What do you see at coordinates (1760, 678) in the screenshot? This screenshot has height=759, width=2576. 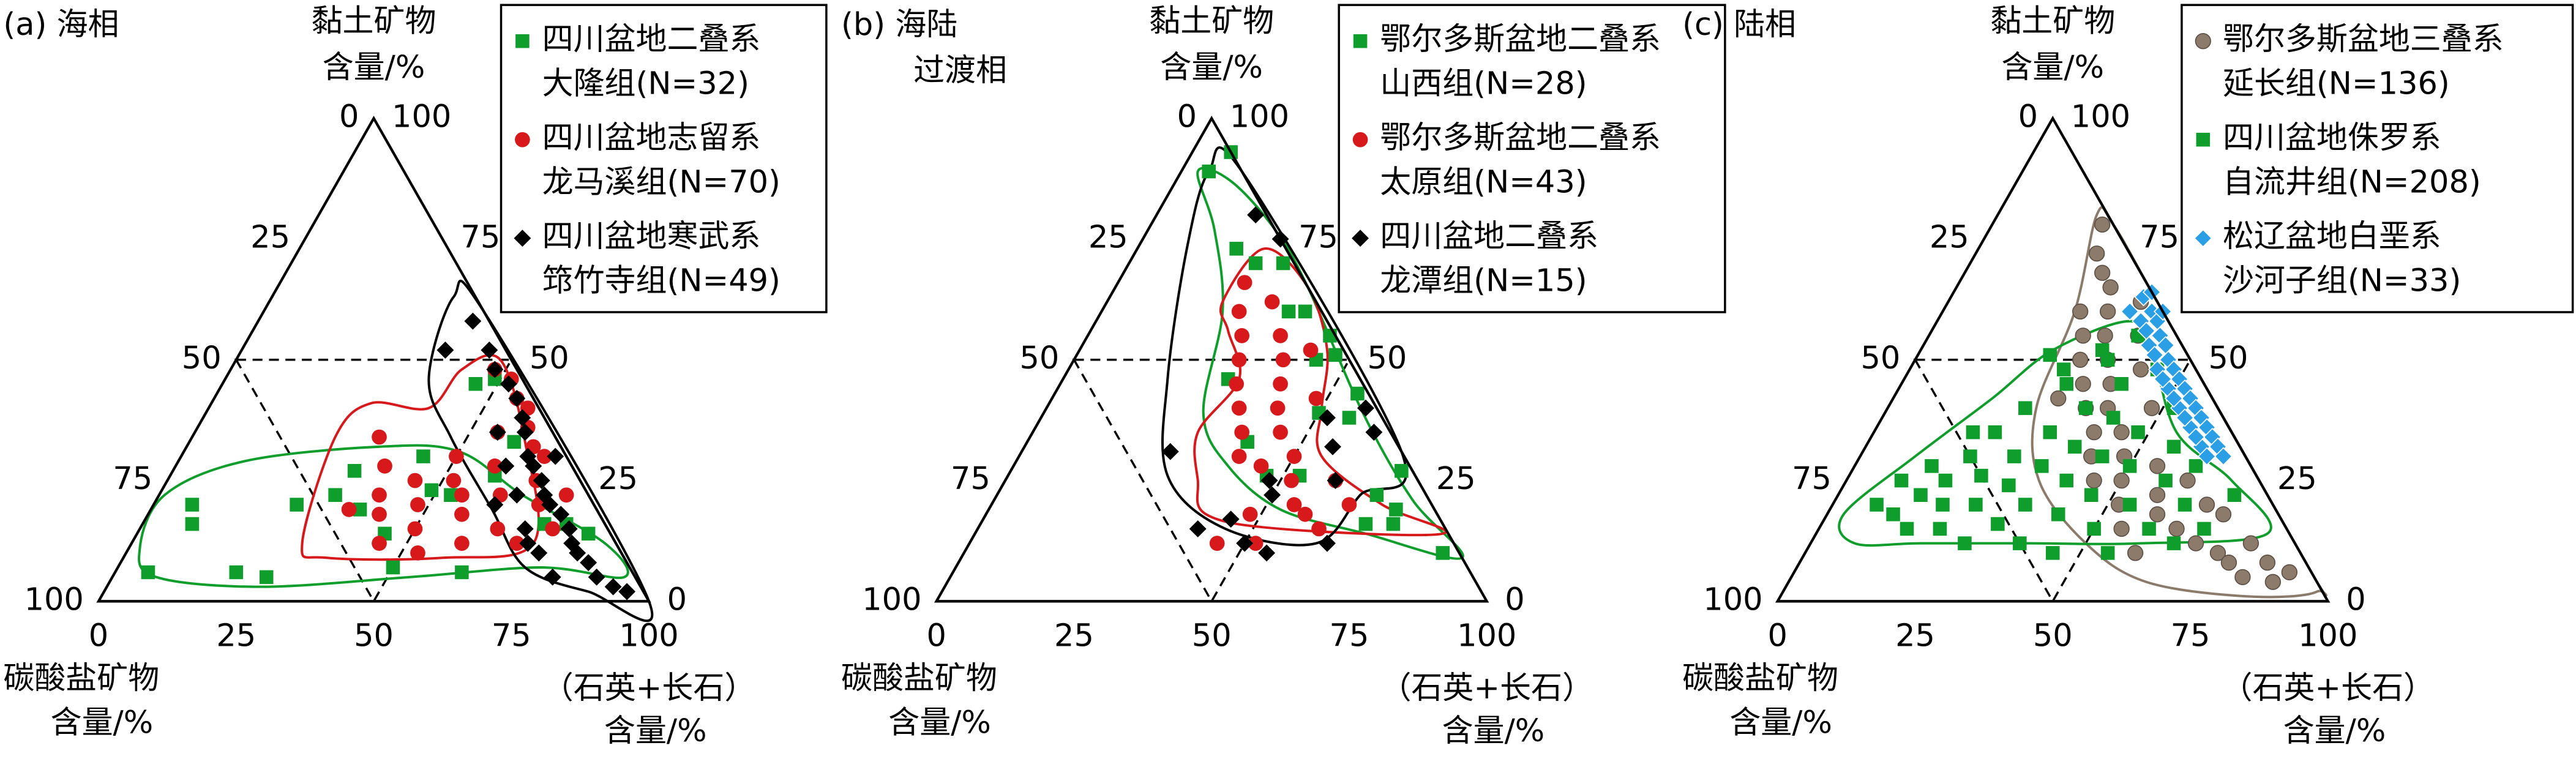 I see `carbonate-axis-title: 碳酸盐矿物` at bounding box center [1760, 678].